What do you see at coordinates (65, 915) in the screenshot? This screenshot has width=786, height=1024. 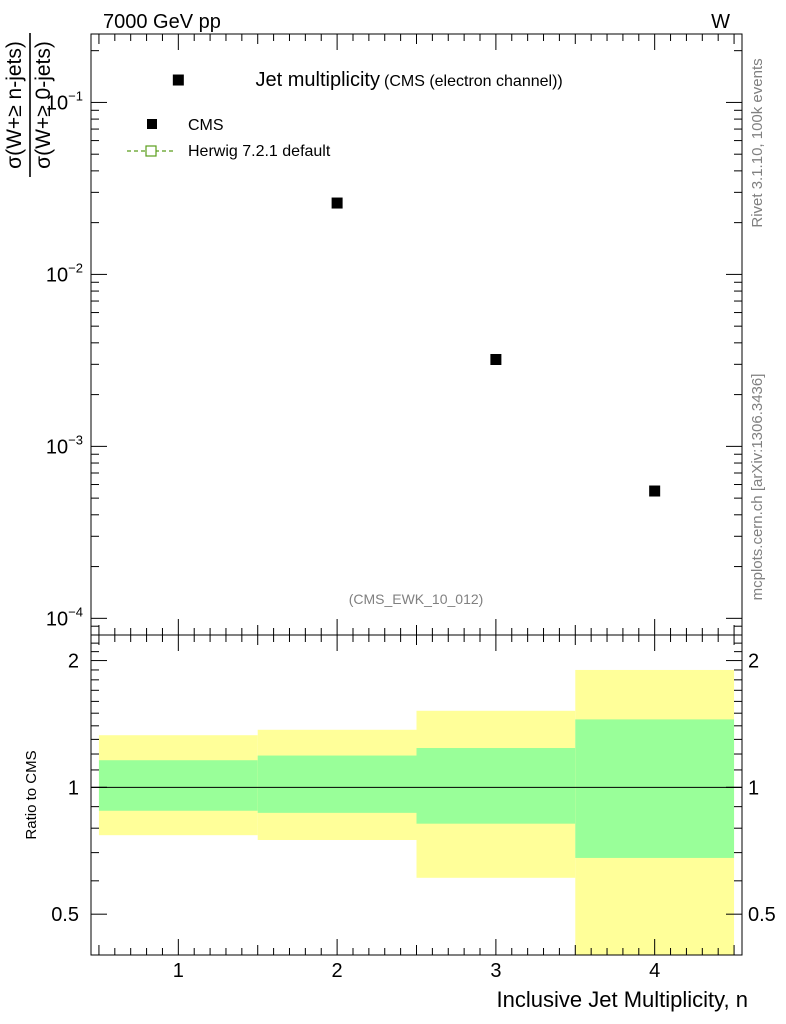 I see `ratio-y-tick-label: 0.5` at bounding box center [65, 915].